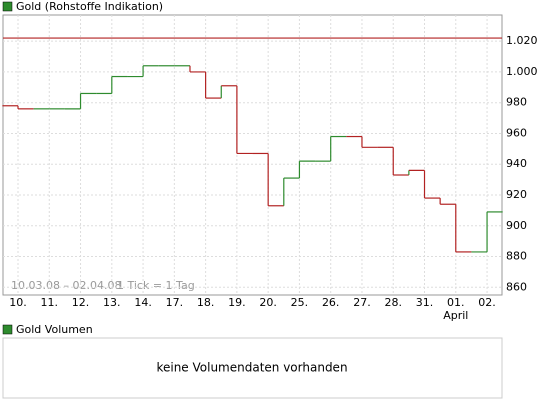 The image size is (545, 407). Describe the element at coordinates (516, 225) in the screenshot. I see `y-tick-label: 900` at that location.